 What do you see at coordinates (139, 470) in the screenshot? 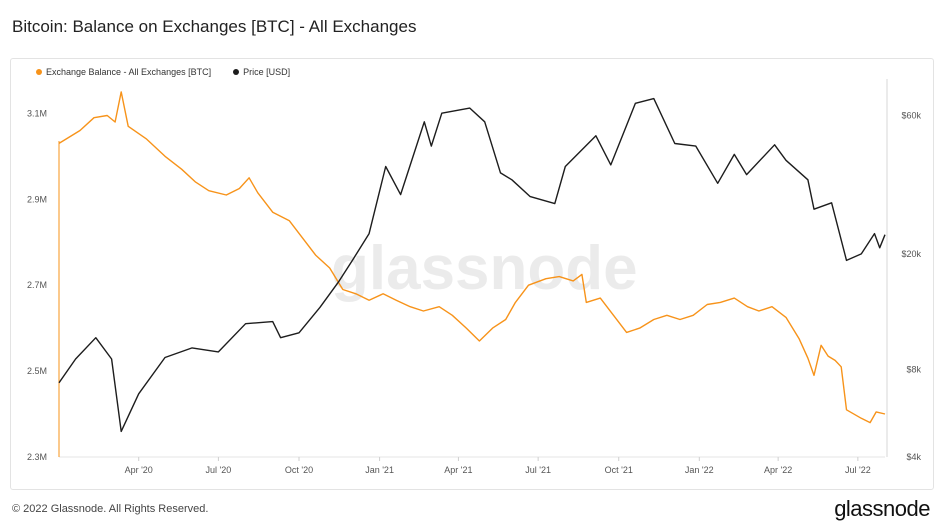
I see `x-tick-label: Apr '20` at bounding box center [139, 470].